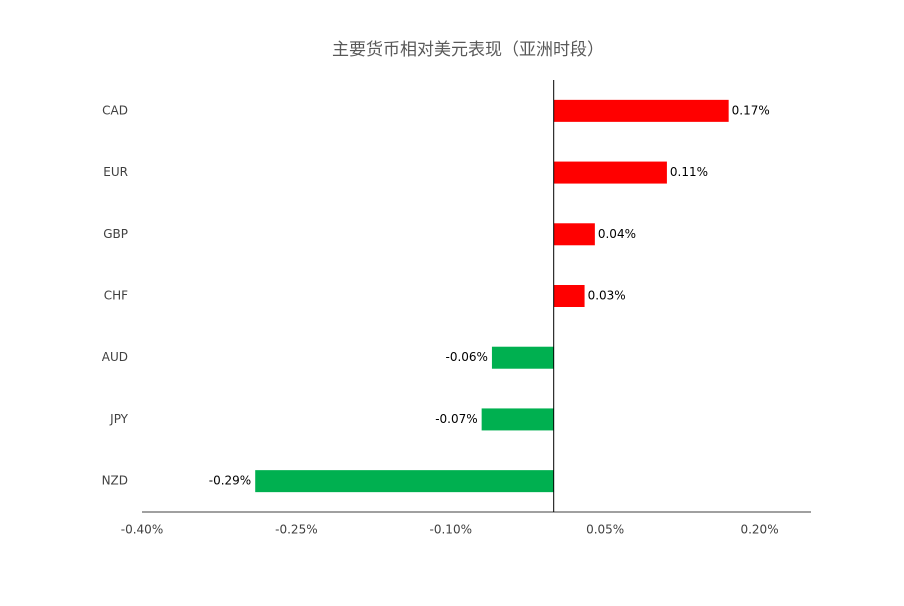 The image size is (904, 606). I want to click on data-label: 0.11%, so click(689, 172).